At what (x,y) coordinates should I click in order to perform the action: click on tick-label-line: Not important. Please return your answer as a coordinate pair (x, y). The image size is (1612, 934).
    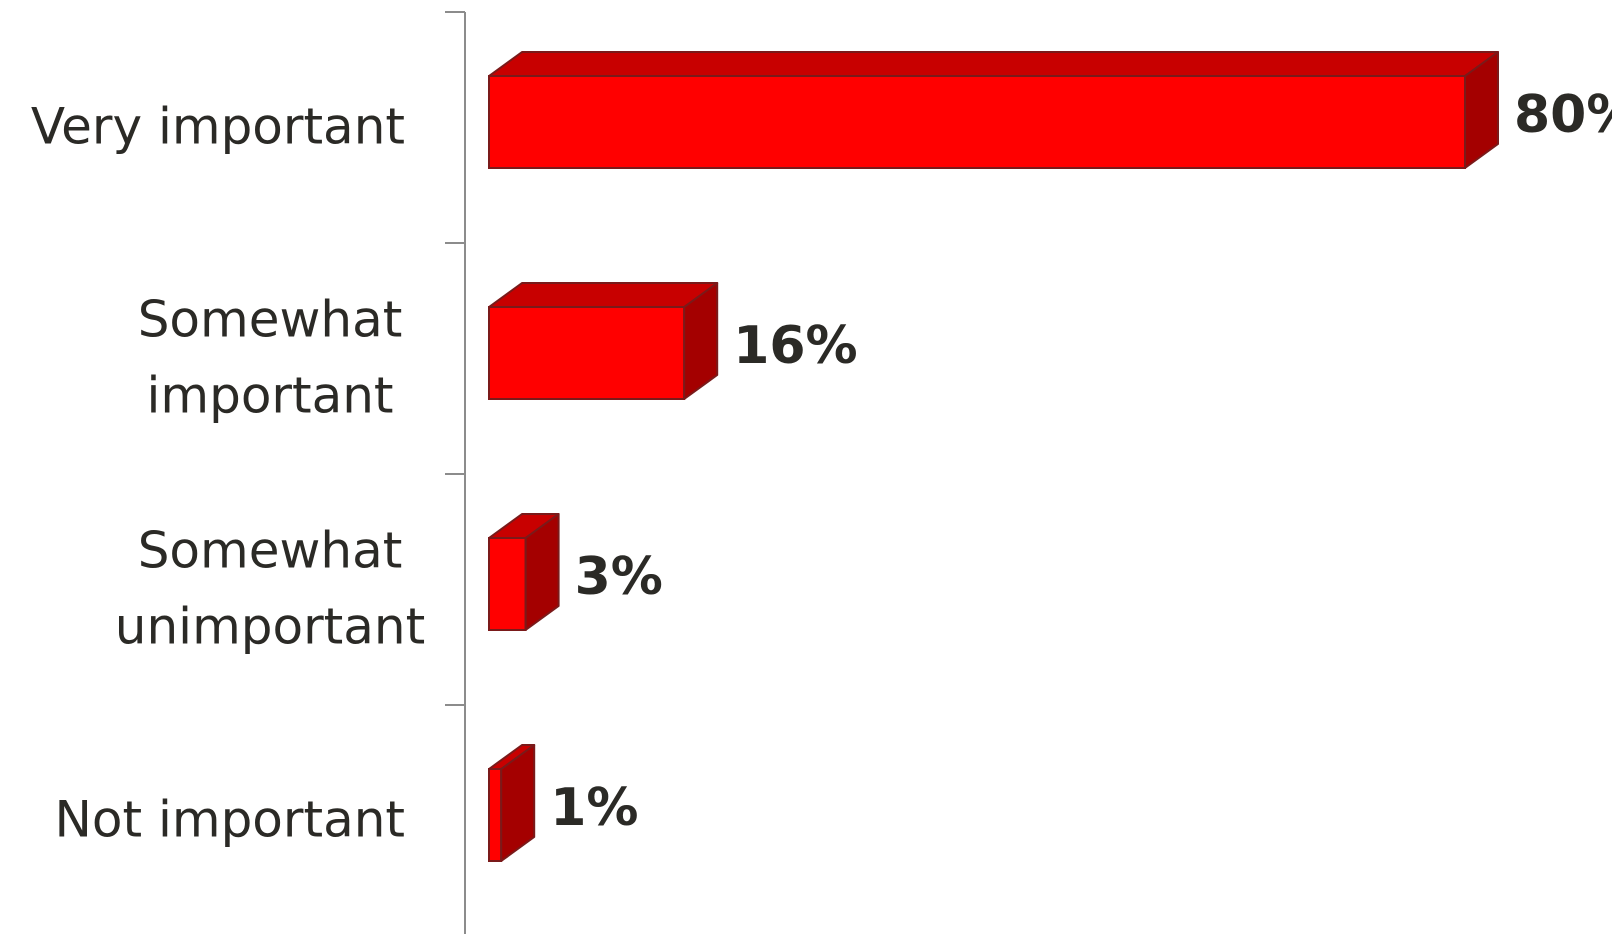
    Looking at the image, I should click on (229, 820).